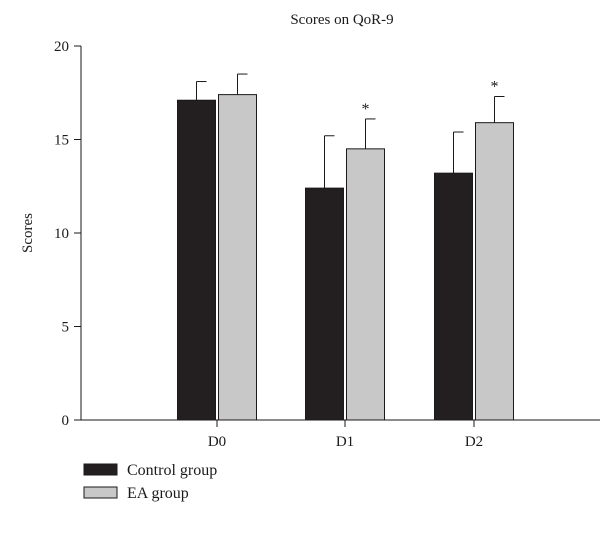 Image resolution: width=602 pixels, height=538 pixels. Describe the element at coordinates (61, 234) in the screenshot. I see `y-tick-label: 10` at that location.